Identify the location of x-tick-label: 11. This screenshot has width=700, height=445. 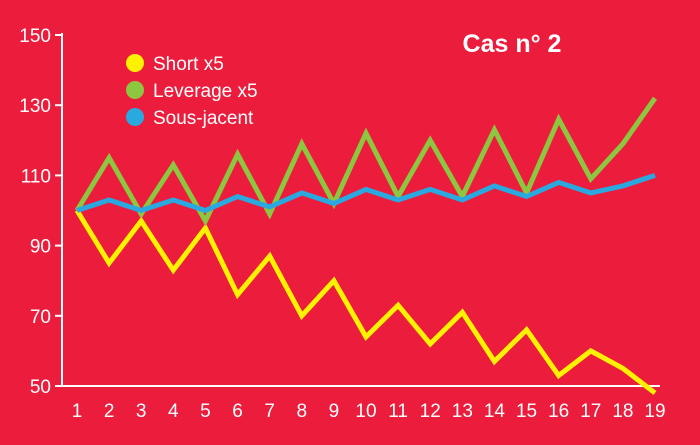
(398, 411).